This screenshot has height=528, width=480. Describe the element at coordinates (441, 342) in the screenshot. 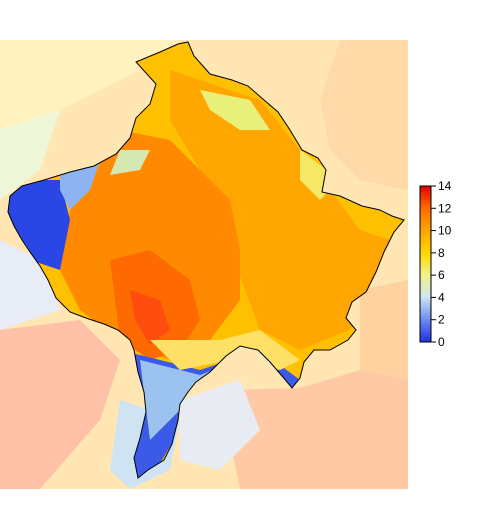

I see `legend-tick-label: 0` at that location.